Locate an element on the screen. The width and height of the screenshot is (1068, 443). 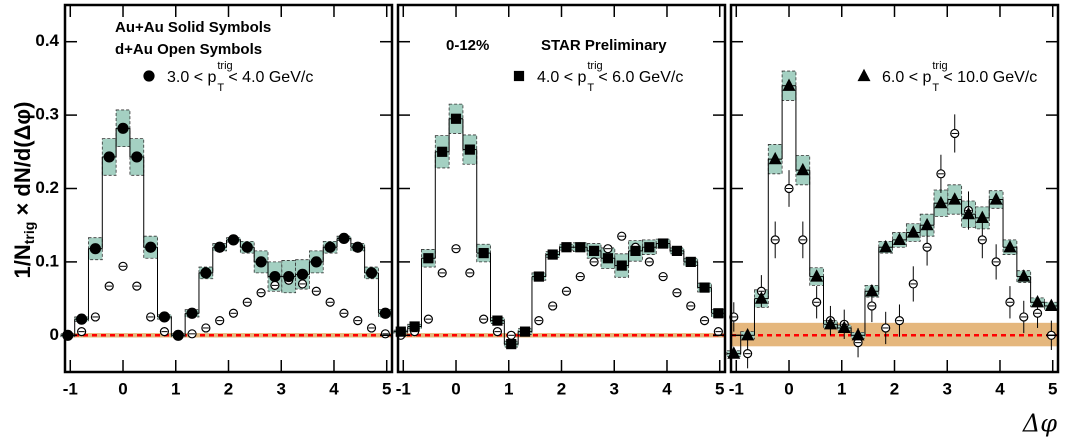
y-axis-label: 1/Ntrig × dN/d(Δφ) is located at coordinates (23, 190).